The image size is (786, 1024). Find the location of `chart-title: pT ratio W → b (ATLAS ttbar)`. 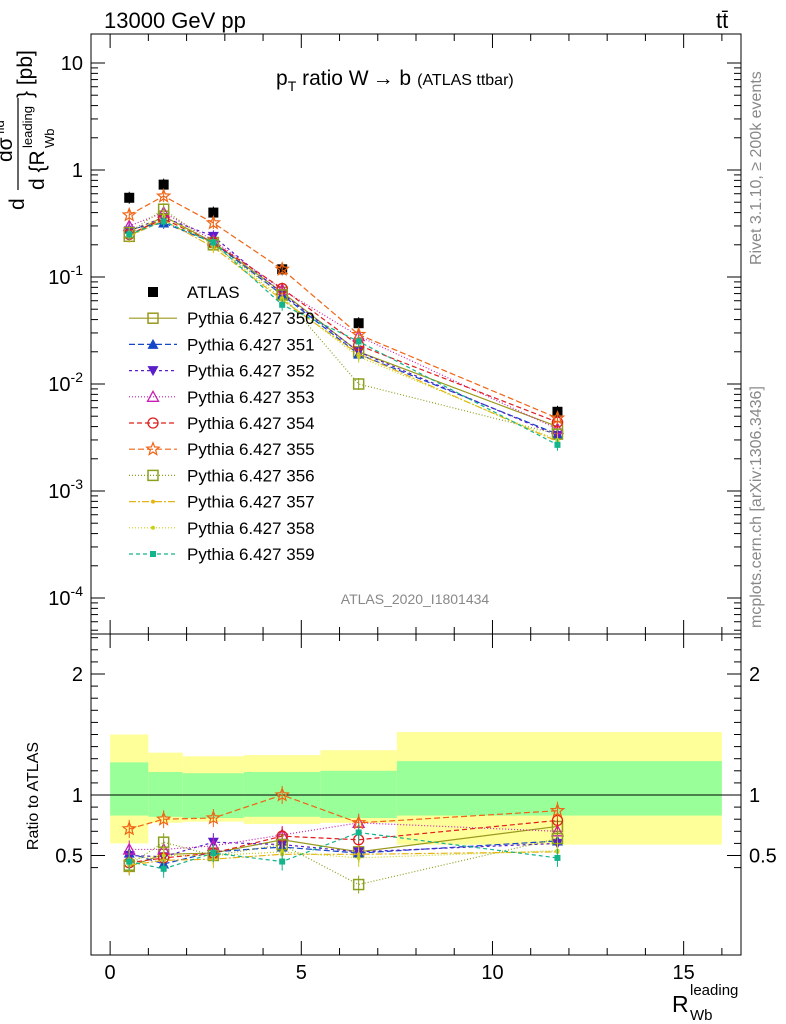

chart-title: pT ratio W → b (ATLAS ttbar) is located at coordinates (395, 80).